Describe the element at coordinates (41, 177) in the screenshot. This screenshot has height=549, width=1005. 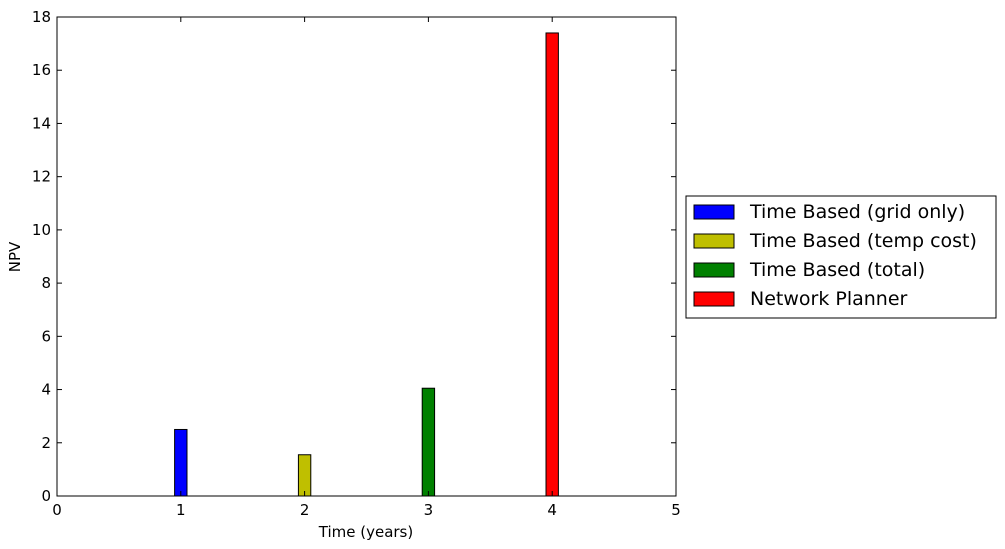
I see `y-tick-label: 12` at that location.